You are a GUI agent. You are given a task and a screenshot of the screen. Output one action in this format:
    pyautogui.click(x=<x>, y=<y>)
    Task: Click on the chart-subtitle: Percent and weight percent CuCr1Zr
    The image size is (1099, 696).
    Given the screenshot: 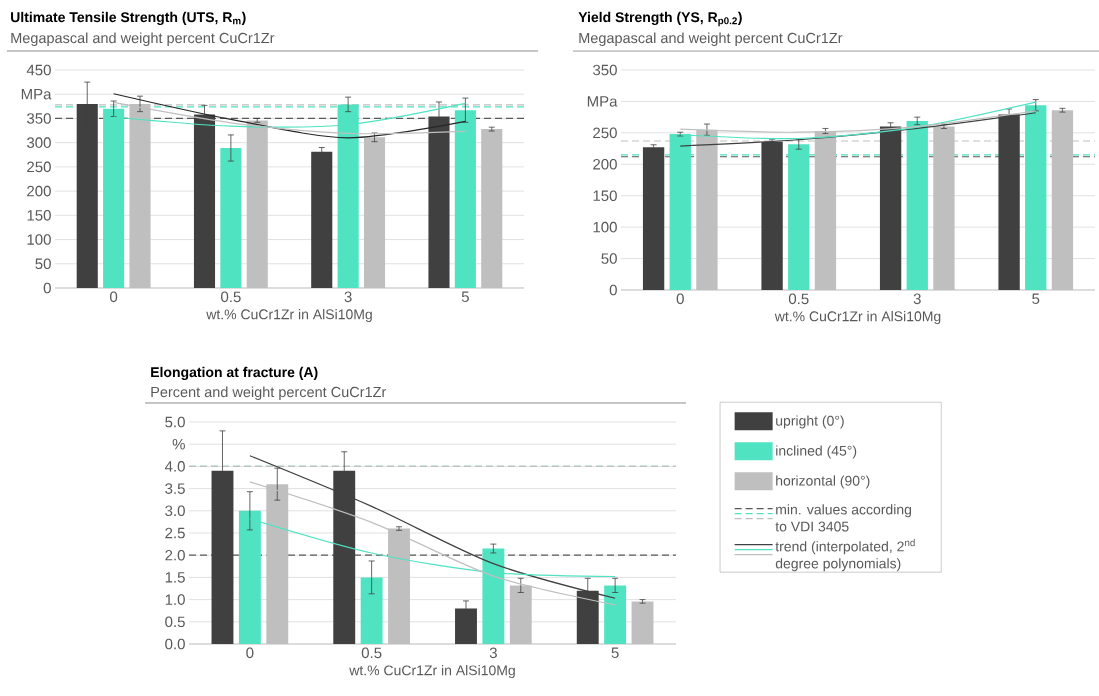 What is the action you would take?
    pyautogui.click(x=269, y=393)
    